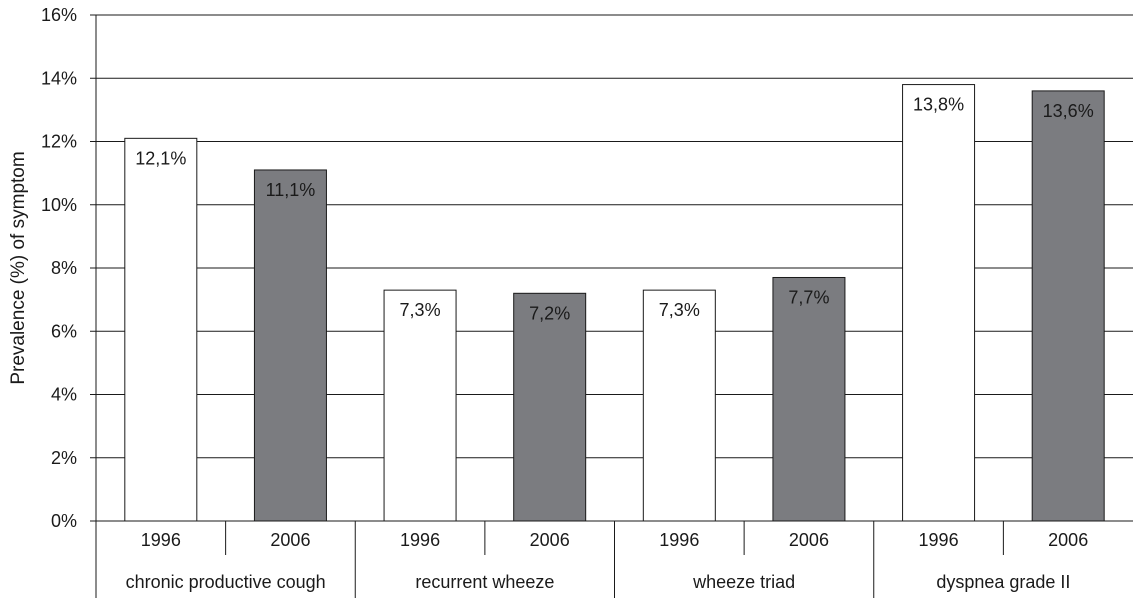 Image resolution: width=1135 pixels, height=599 pixels. Describe the element at coordinates (938, 105) in the screenshot. I see `data-label: 13,8%` at that location.